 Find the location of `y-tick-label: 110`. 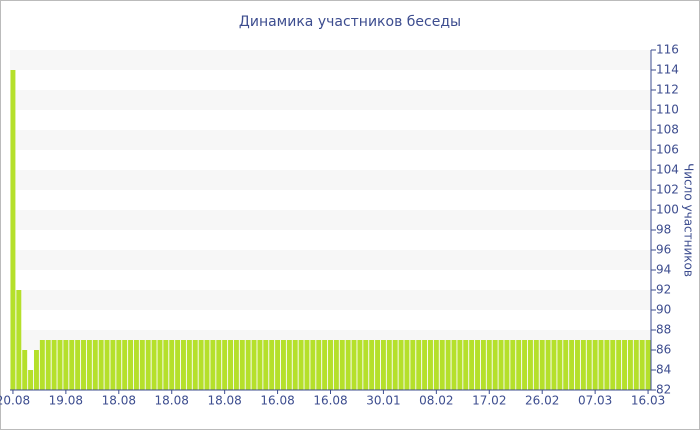

y-tick-label: 110 is located at coordinates (667, 110).